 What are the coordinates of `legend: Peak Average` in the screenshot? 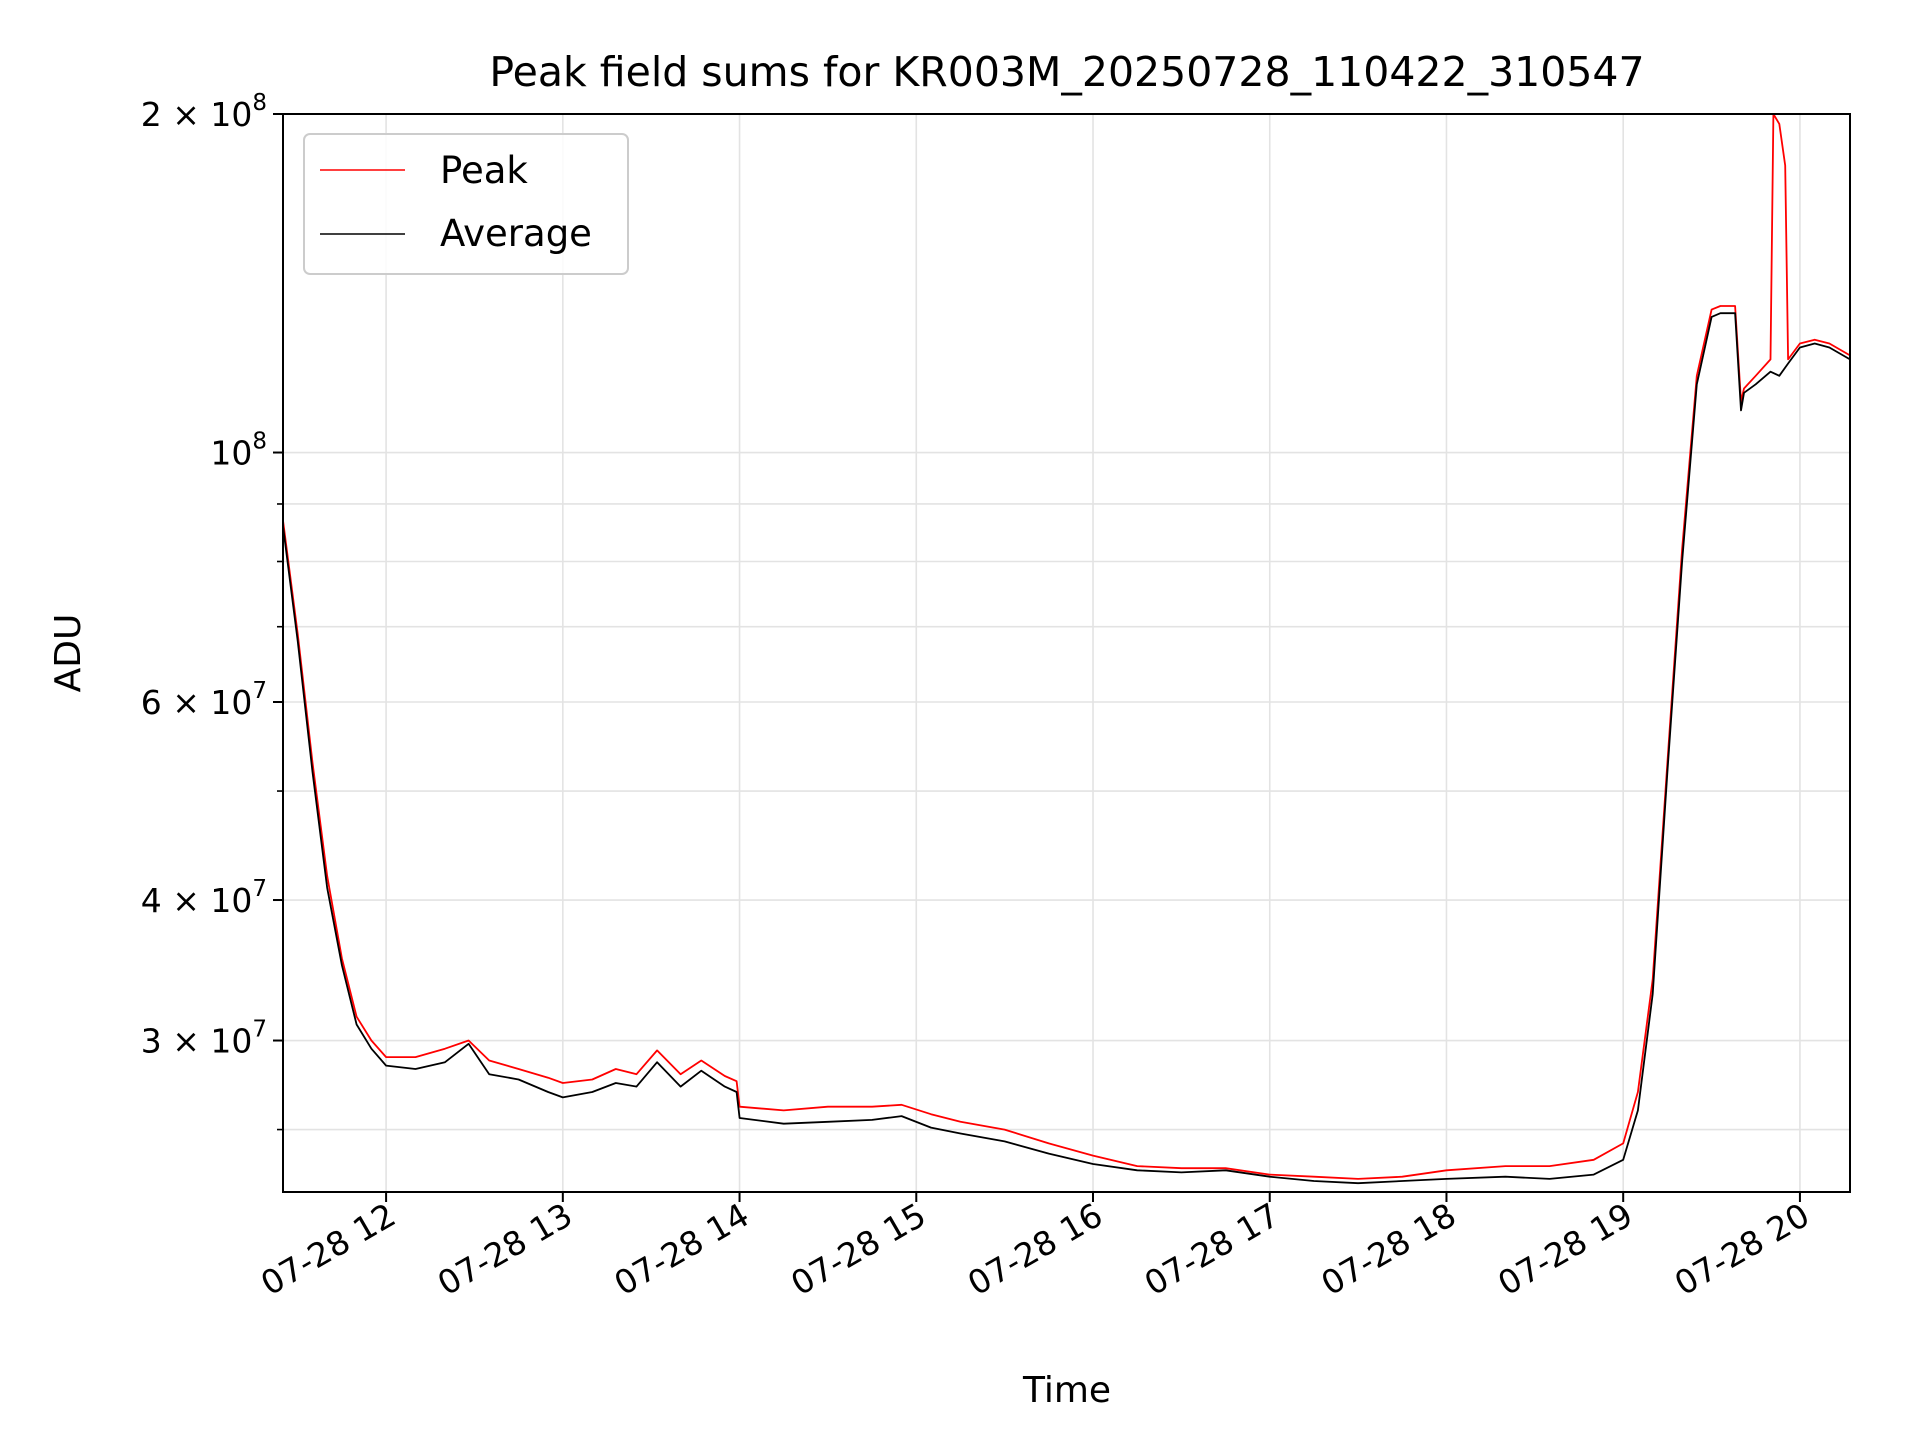 It's located at (466, 204).